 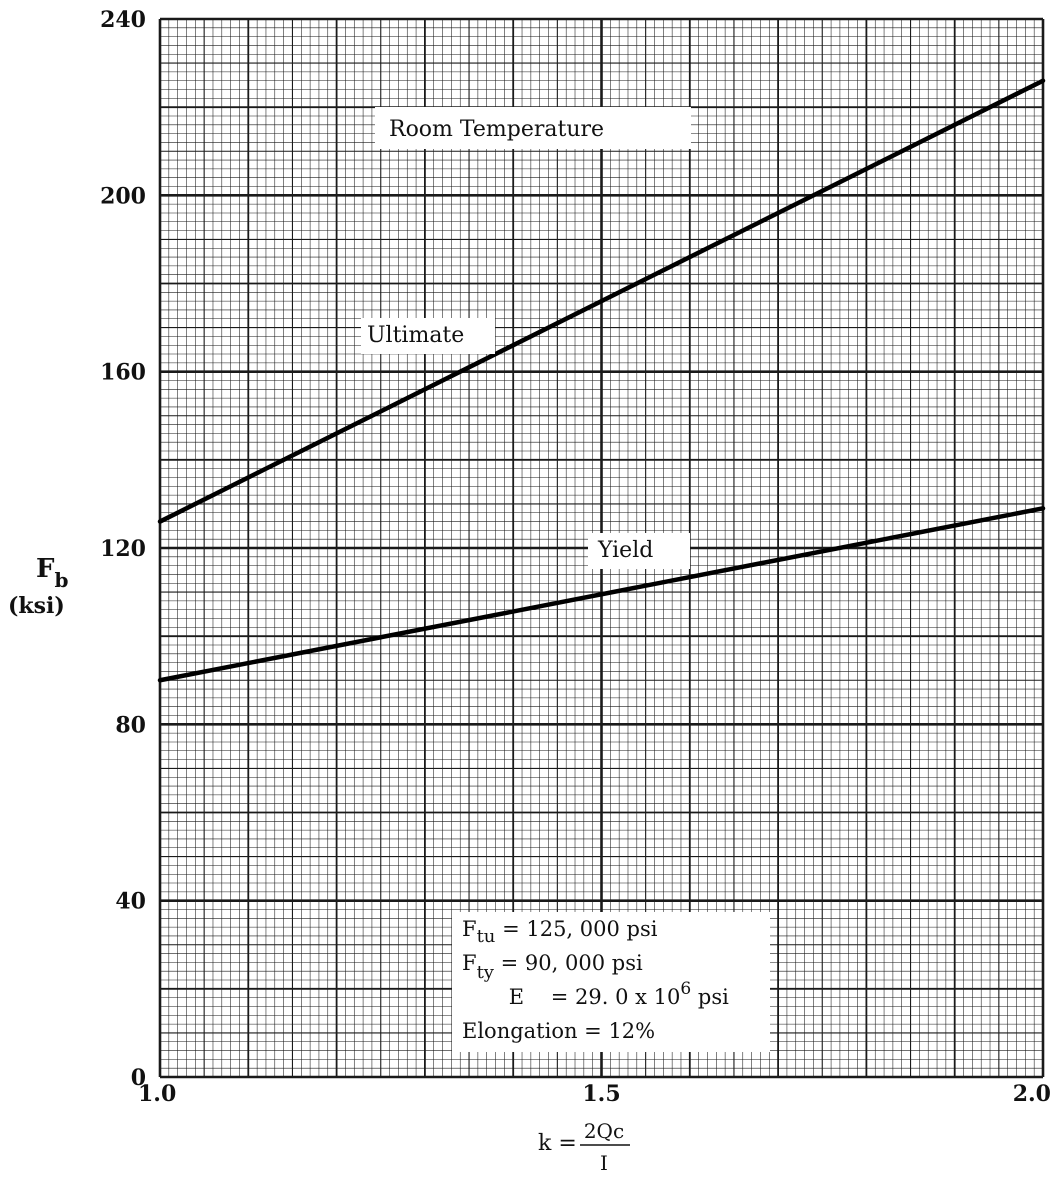 What do you see at coordinates (560, 932) in the screenshot?
I see `property-ftu: Ftu = 125, 000 psi` at bounding box center [560, 932].